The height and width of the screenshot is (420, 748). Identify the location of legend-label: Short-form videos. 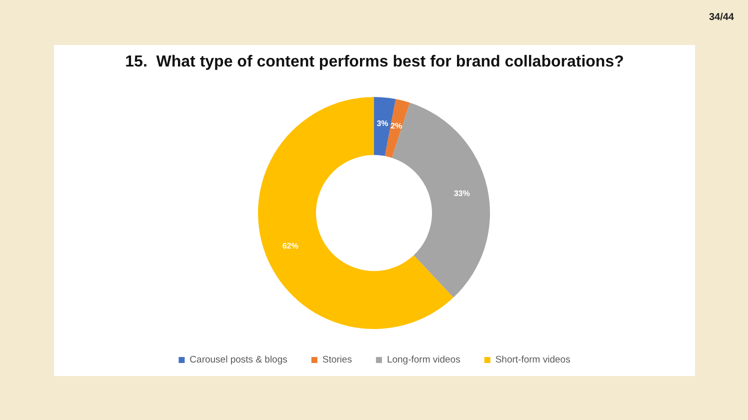
(533, 360).